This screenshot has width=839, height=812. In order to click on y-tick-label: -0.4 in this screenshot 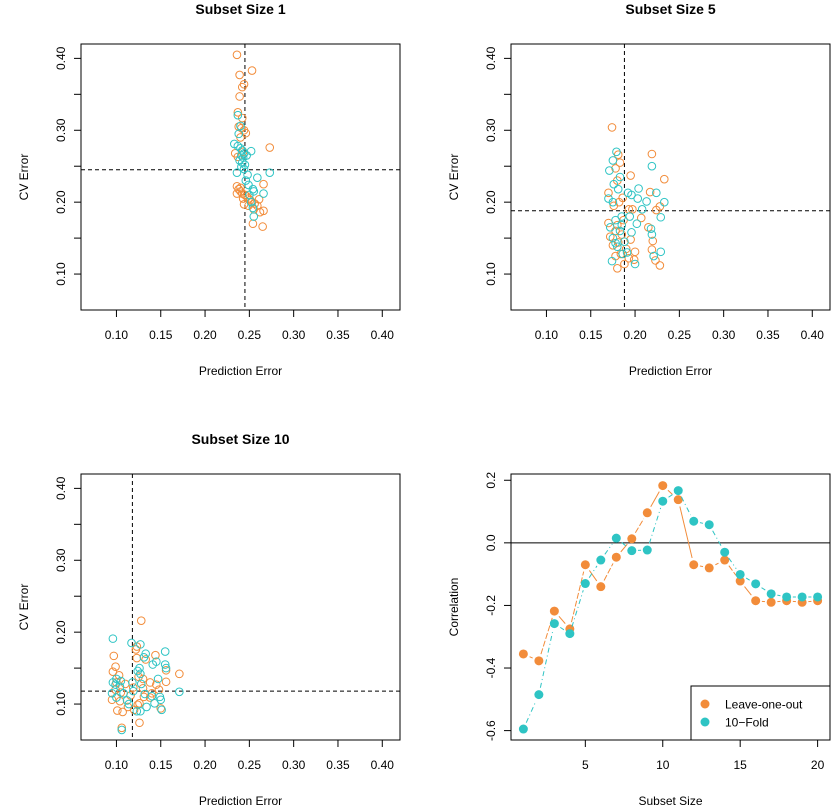, I will do `click(491, 667)`.